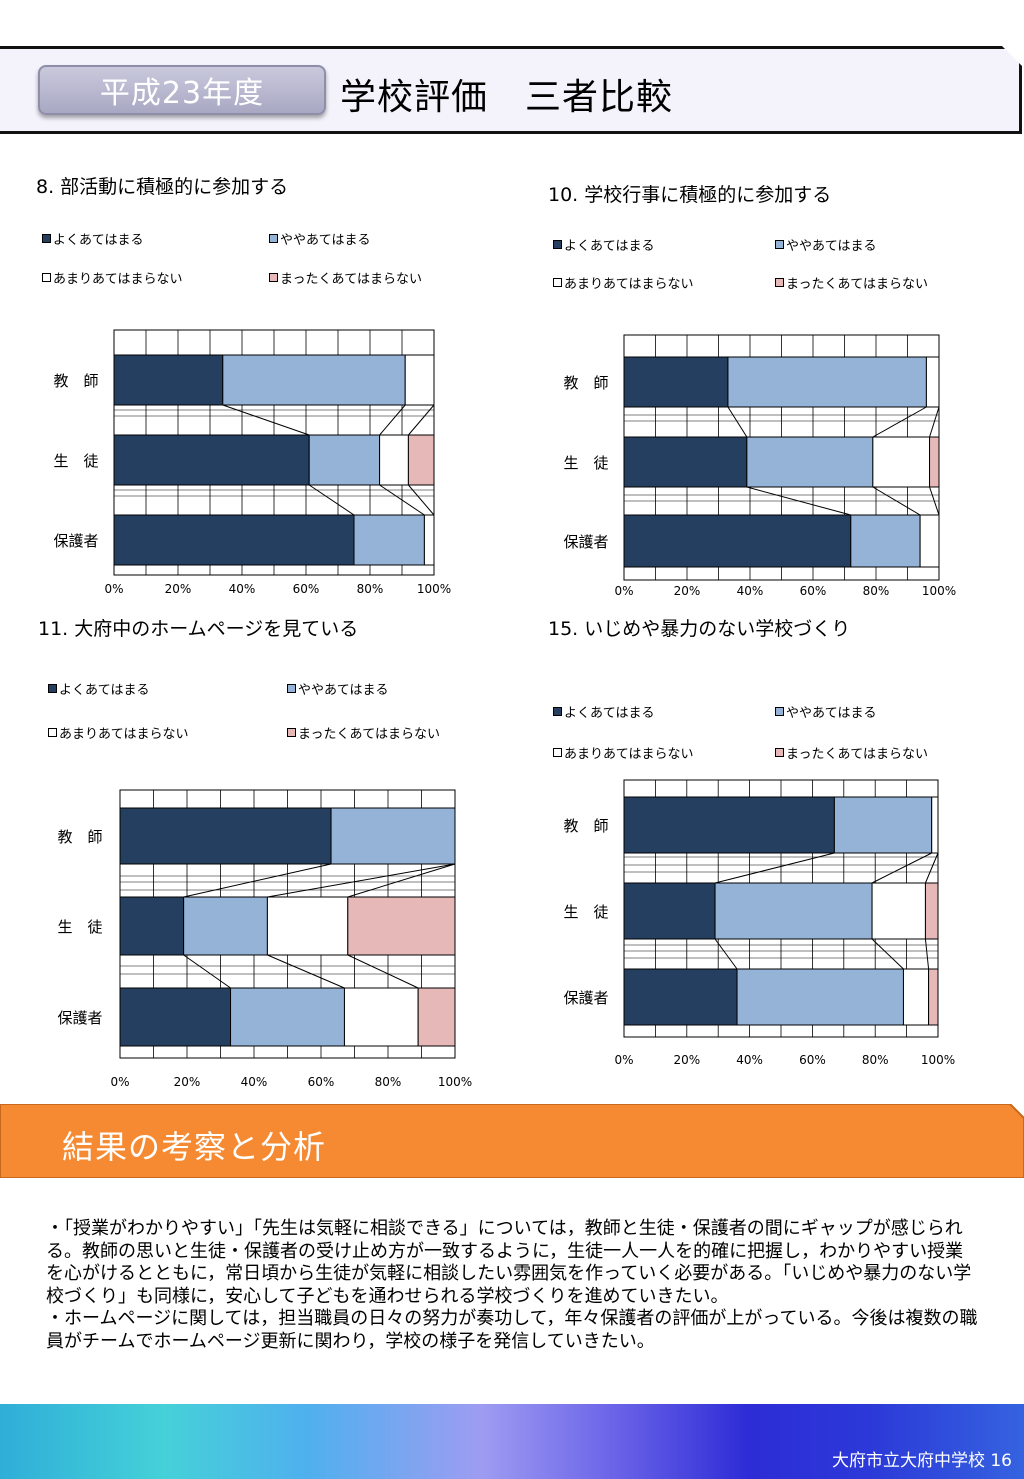 This screenshot has width=1024, height=1479. I want to click on year-label: 平成23年度, so click(182, 93).